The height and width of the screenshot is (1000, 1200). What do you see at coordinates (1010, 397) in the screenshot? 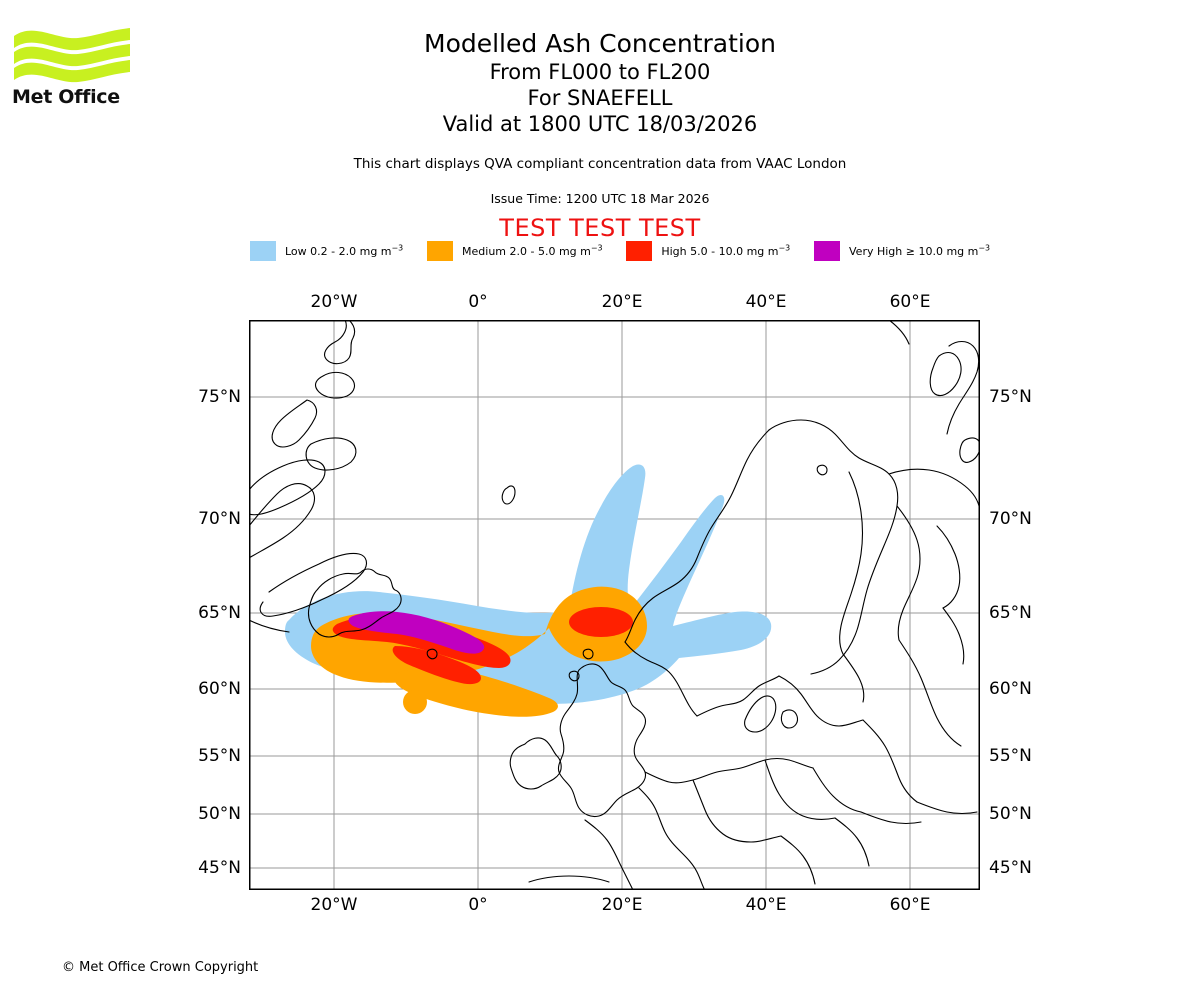
I see `lat-tick-right-0: 75°N` at bounding box center [1010, 397].